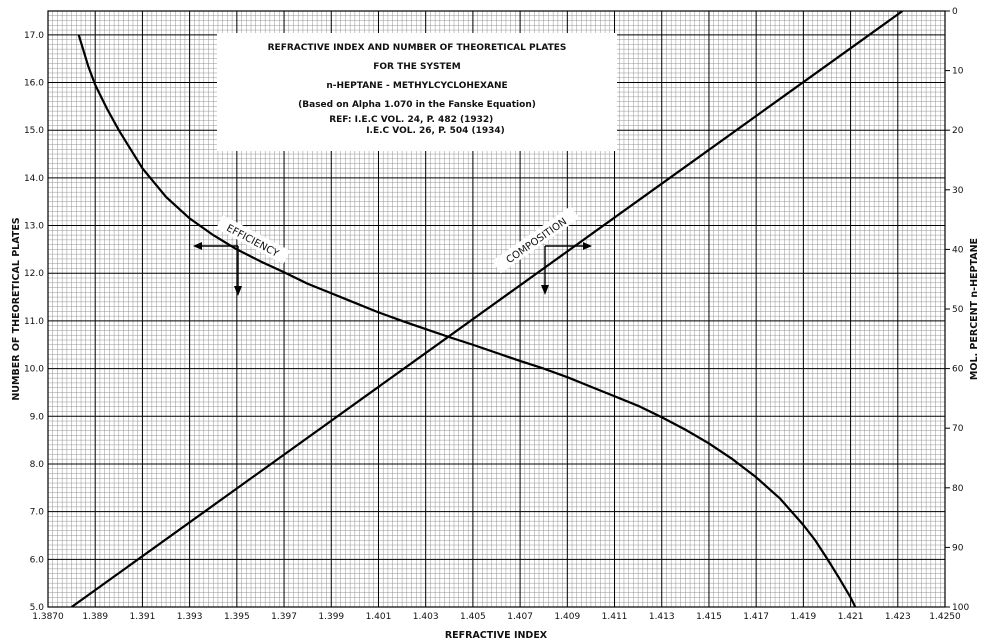 The image size is (982, 644). Describe the element at coordinates (34, 84) in the screenshot. I see `y-left-tick-label: 16.0` at that location.